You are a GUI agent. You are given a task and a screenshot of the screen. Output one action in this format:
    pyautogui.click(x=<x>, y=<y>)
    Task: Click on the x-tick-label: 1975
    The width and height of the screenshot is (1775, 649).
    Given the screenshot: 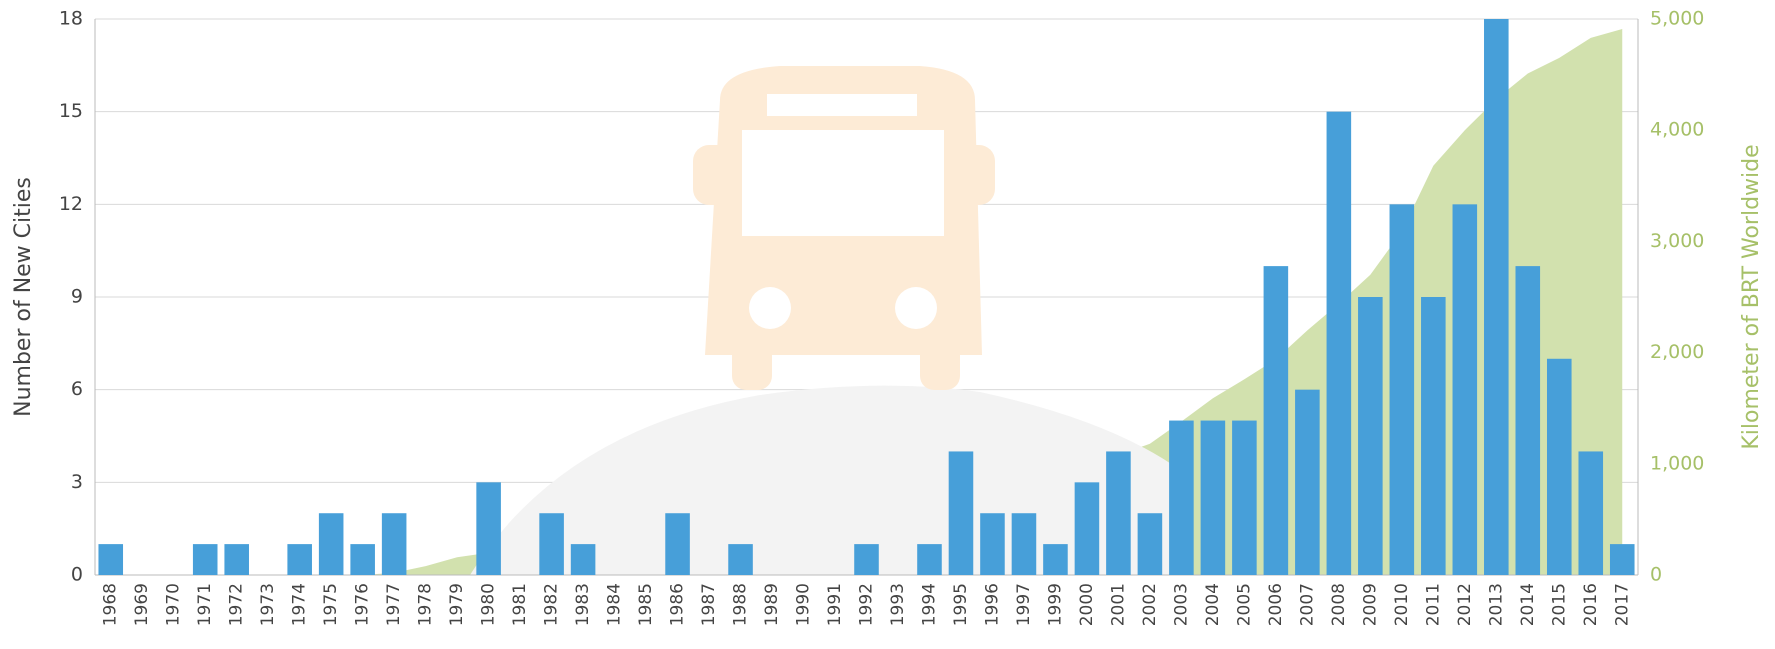 What is the action you would take?
    pyautogui.click(x=331, y=604)
    